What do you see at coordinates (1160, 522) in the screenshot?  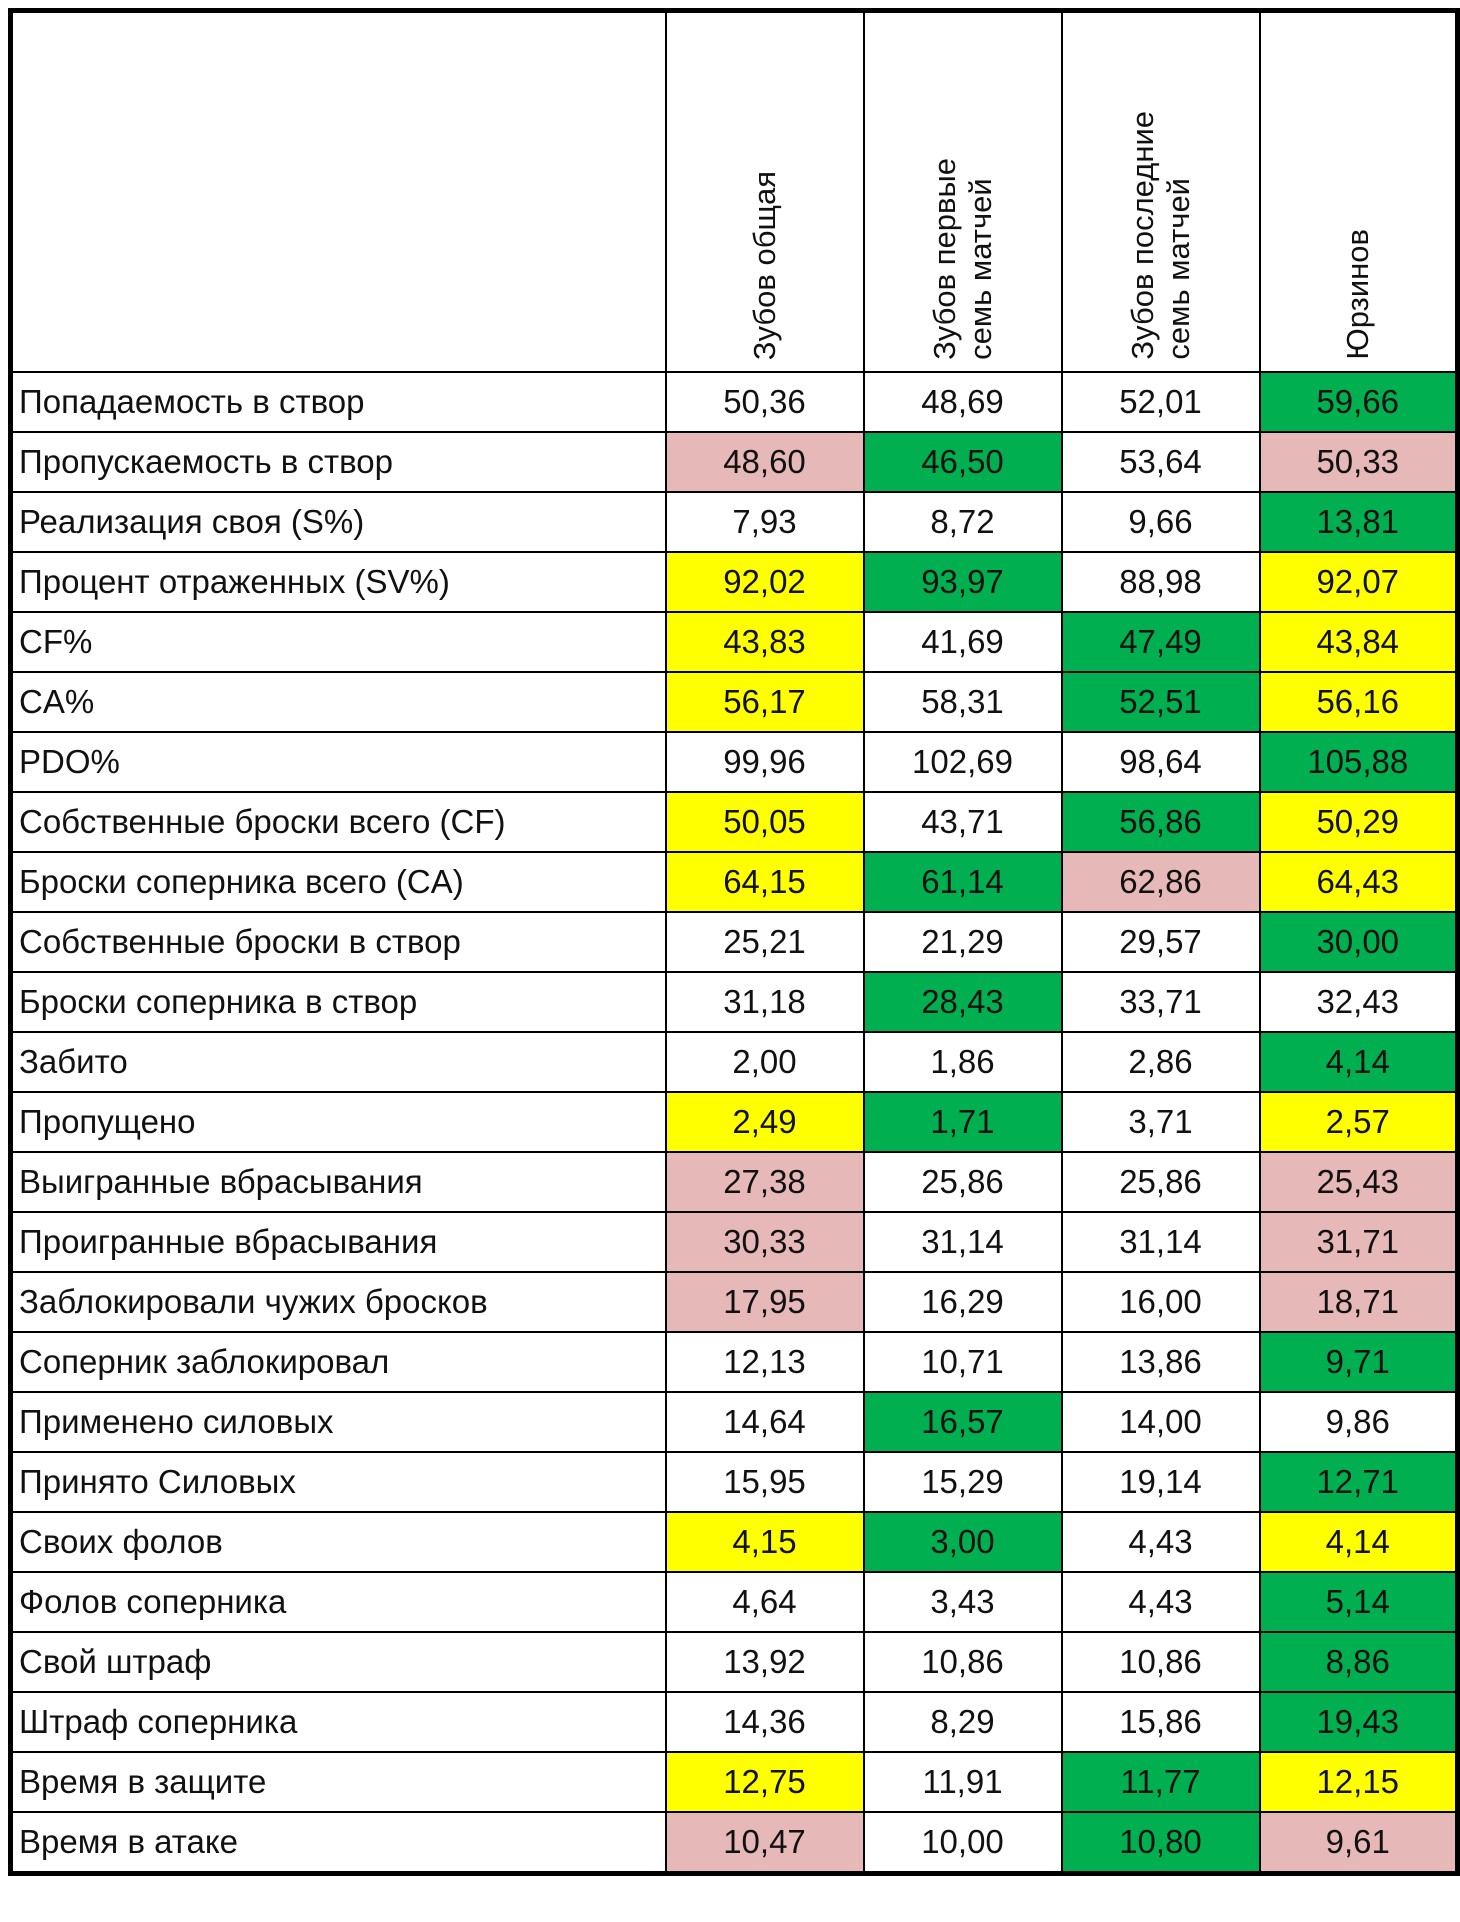 I see `value-cell: 9,66` at bounding box center [1160, 522].